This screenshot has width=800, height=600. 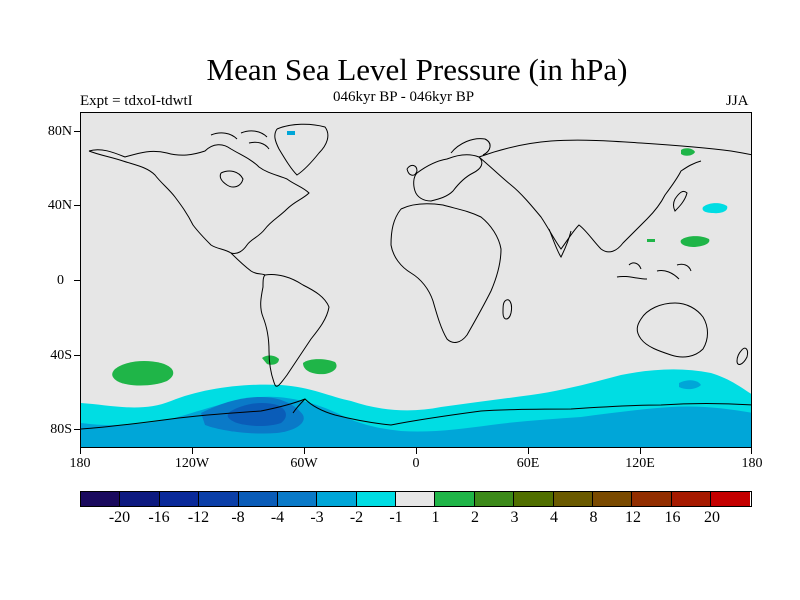 I want to click on colorbar-label: 16, so click(x=672, y=517).